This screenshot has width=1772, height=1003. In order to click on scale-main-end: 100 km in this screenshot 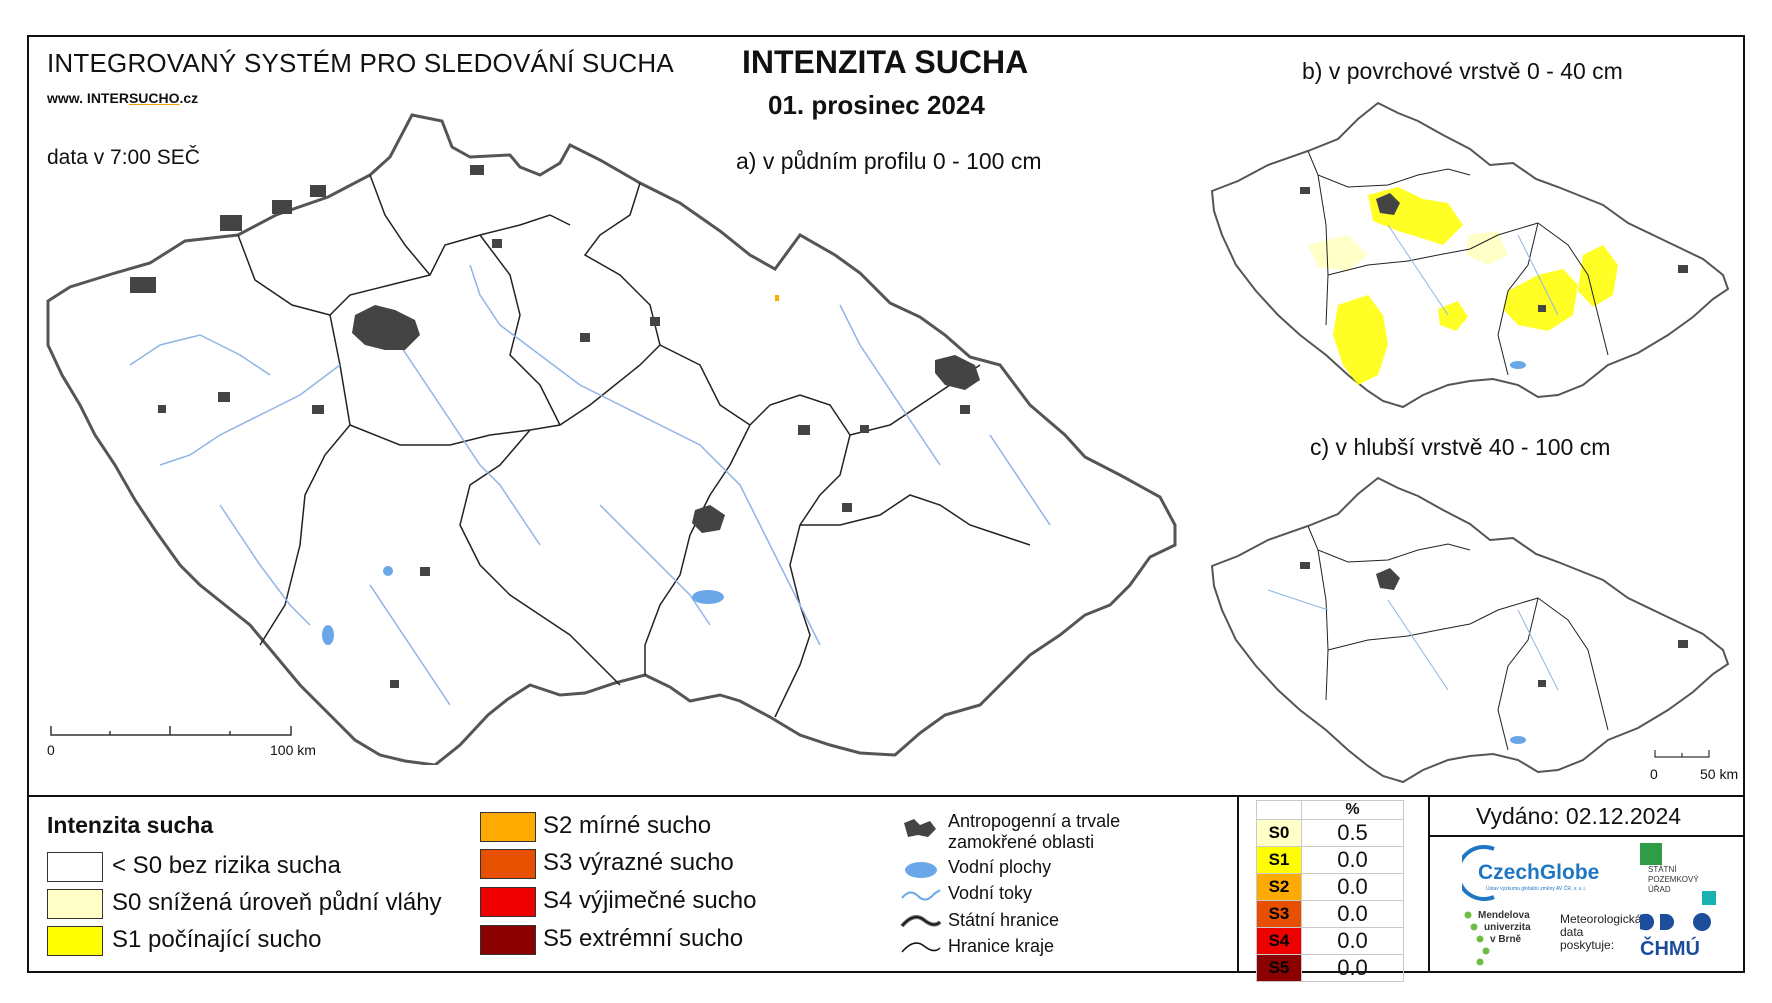, I will do `click(293, 750)`.